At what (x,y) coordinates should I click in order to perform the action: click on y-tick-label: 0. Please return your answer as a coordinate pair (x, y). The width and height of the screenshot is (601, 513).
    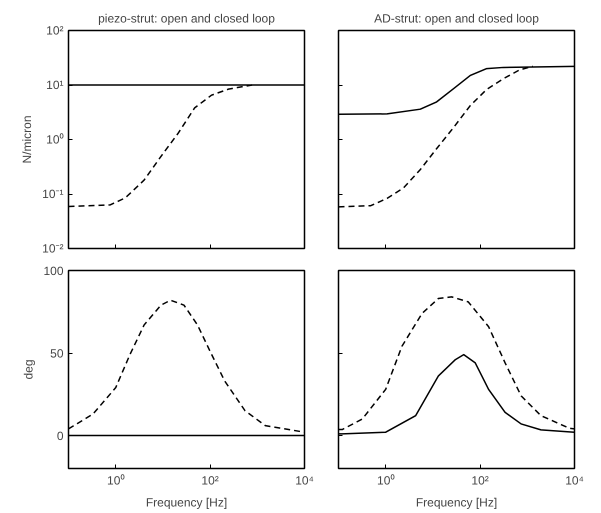
    Looking at the image, I should click on (60, 436).